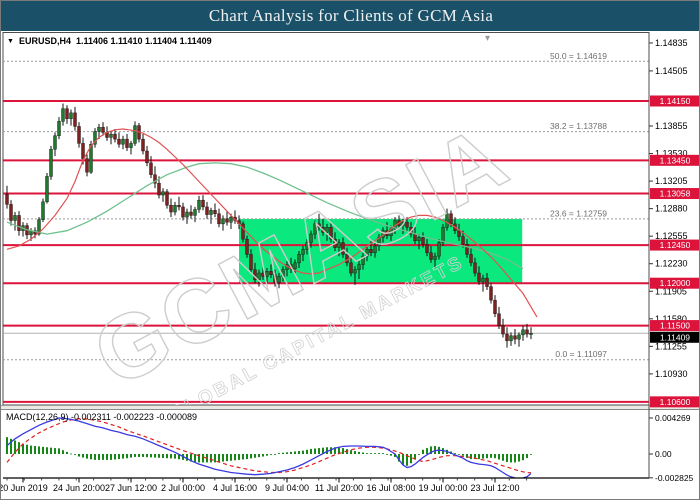  What do you see at coordinates (675, 283) in the screenshot?
I see `svg-text: 1.12000` at bounding box center [675, 283].